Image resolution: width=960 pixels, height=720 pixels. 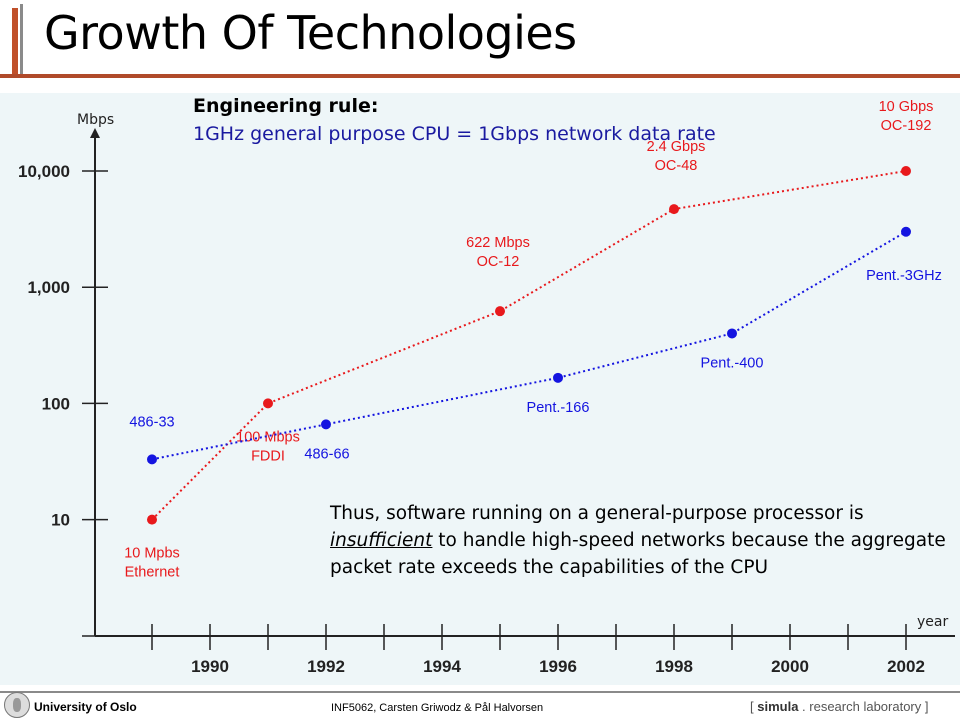 I want to click on x-axis-label: year, so click(x=932, y=622).